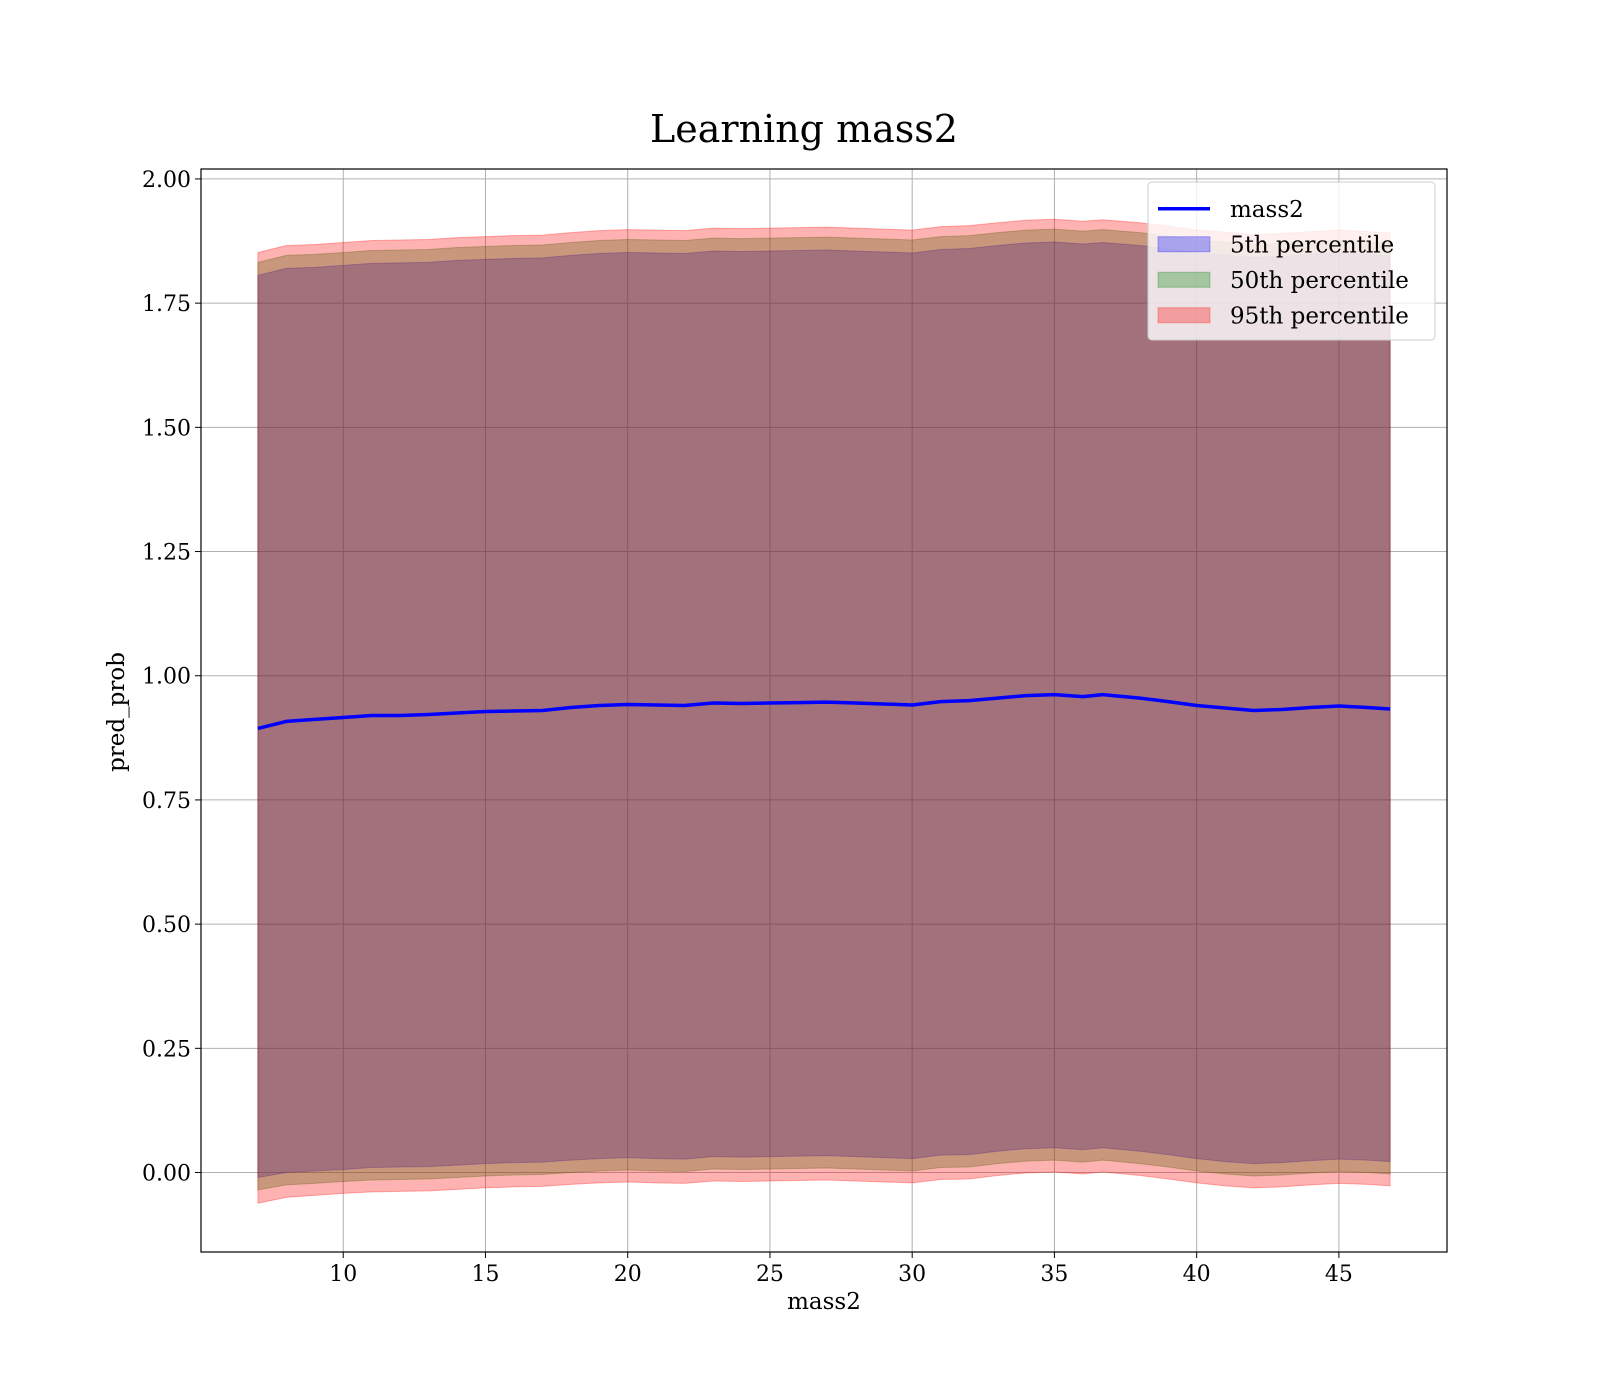 The height and width of the screenshot is (1400, 1600). Describe the element at coordinates (1184, 315) in the screenshot. I see `legend-swatch-95th-percentile` at that location.